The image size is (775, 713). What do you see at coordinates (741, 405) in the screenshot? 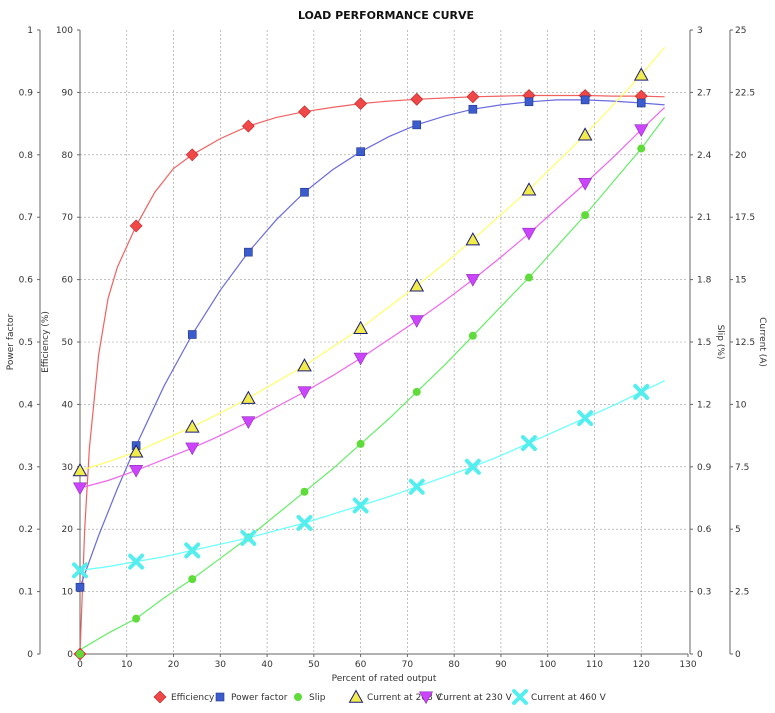
I see `cur-tick-label: 10` at bounding box center [741, 405].